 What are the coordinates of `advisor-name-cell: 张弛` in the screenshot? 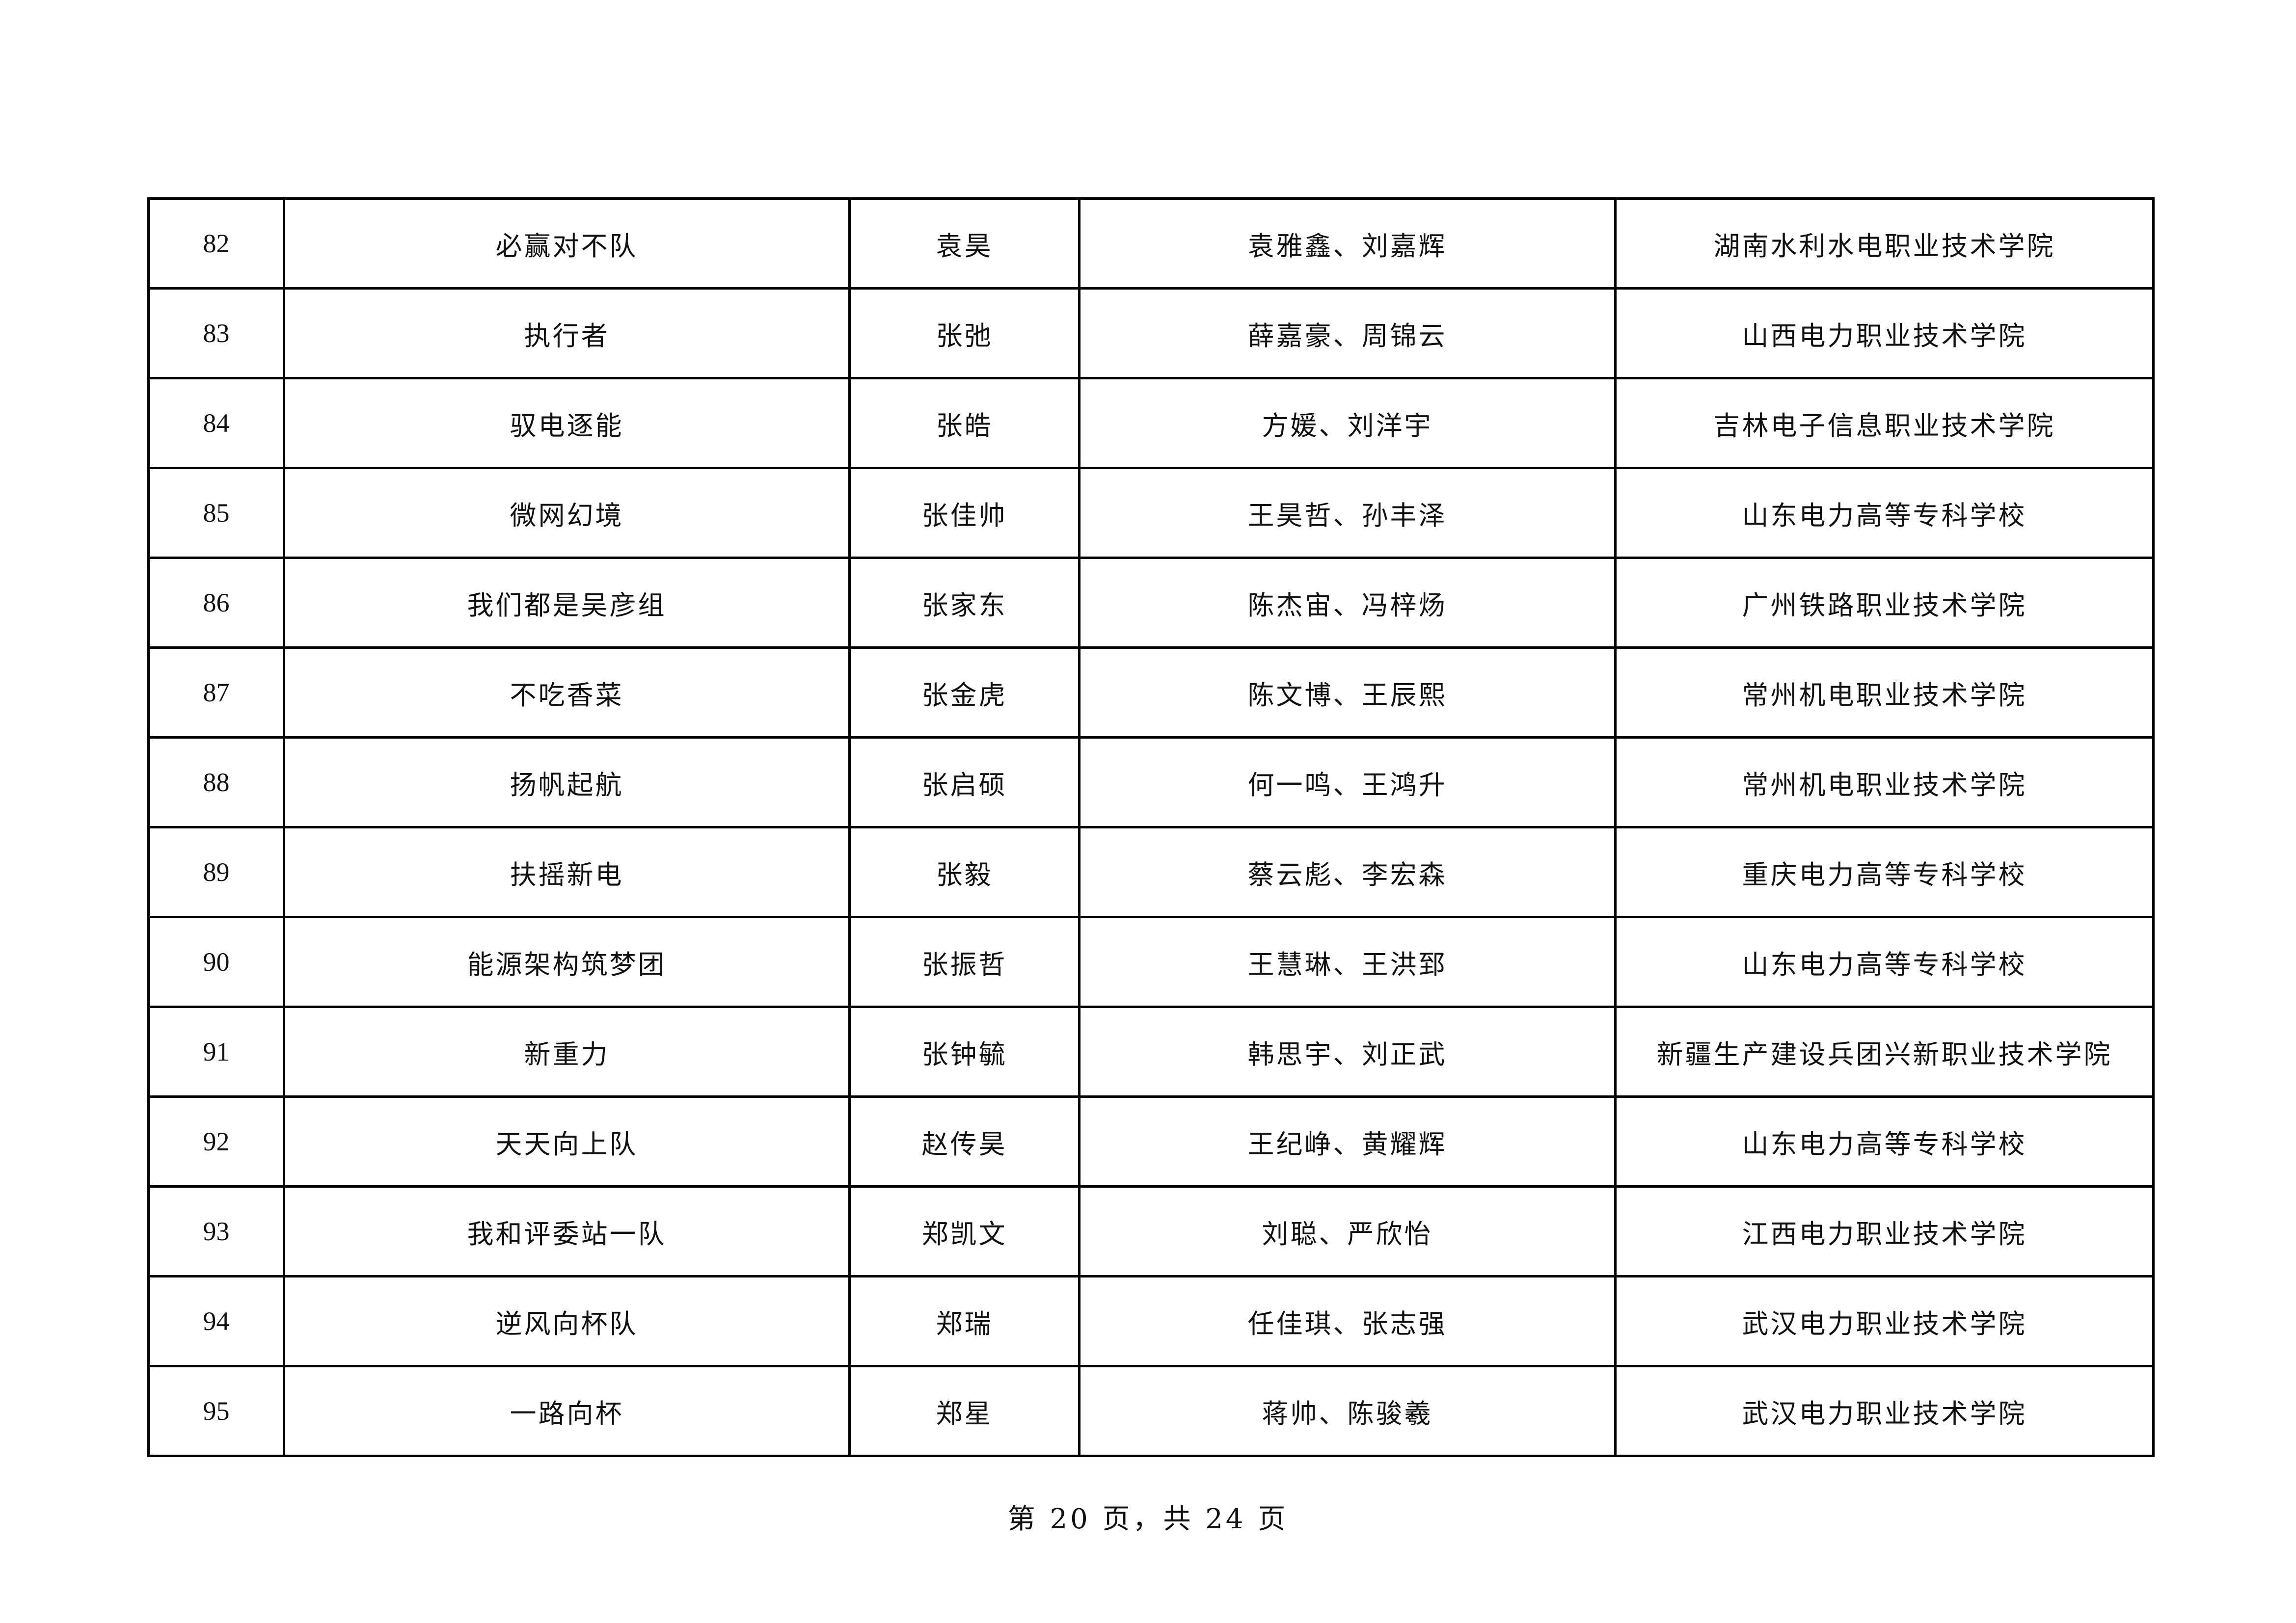 It's located at (964, 333).